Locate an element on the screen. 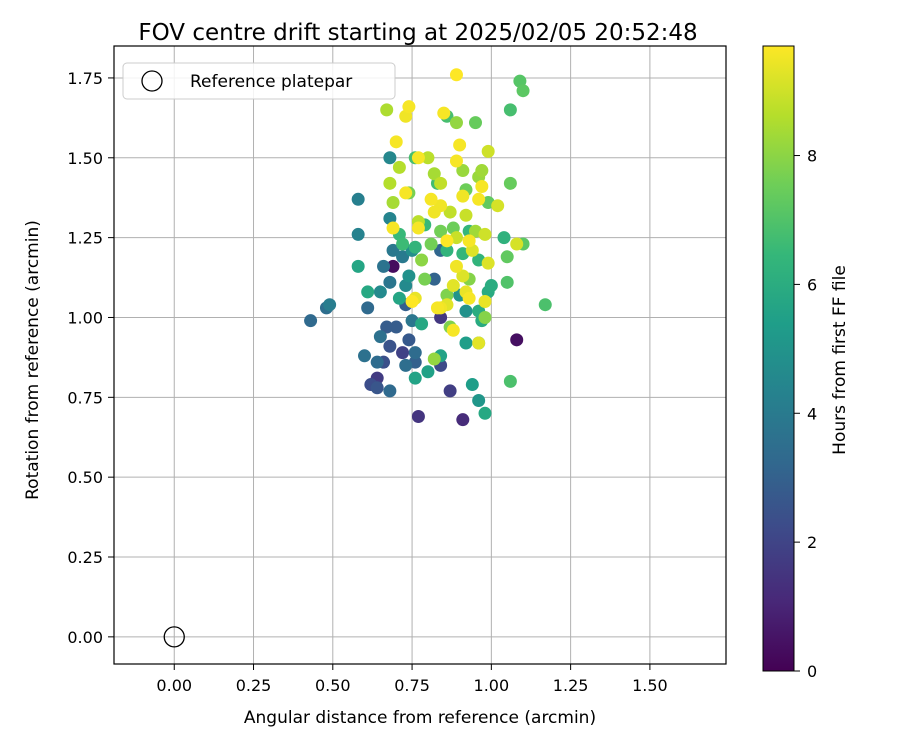 This screenshot has height=750, width=900. legend: Reference platepar is located at coordinates (259, 81).